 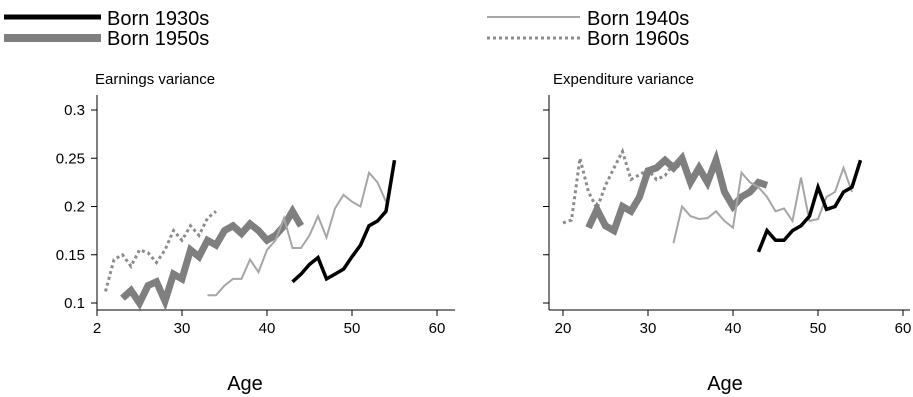 I want to click on expenditure-x-axis-label: Age, so click(x=725, y=384).